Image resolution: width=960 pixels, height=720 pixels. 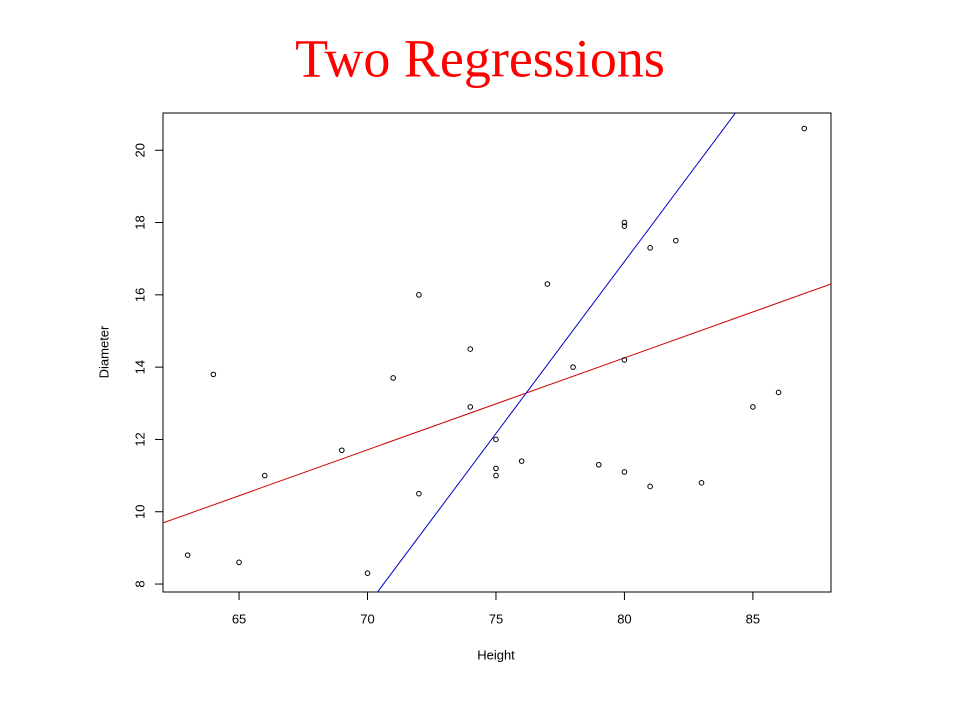 I want to click on x-axis-label: Height, so click(x=496, y=654).